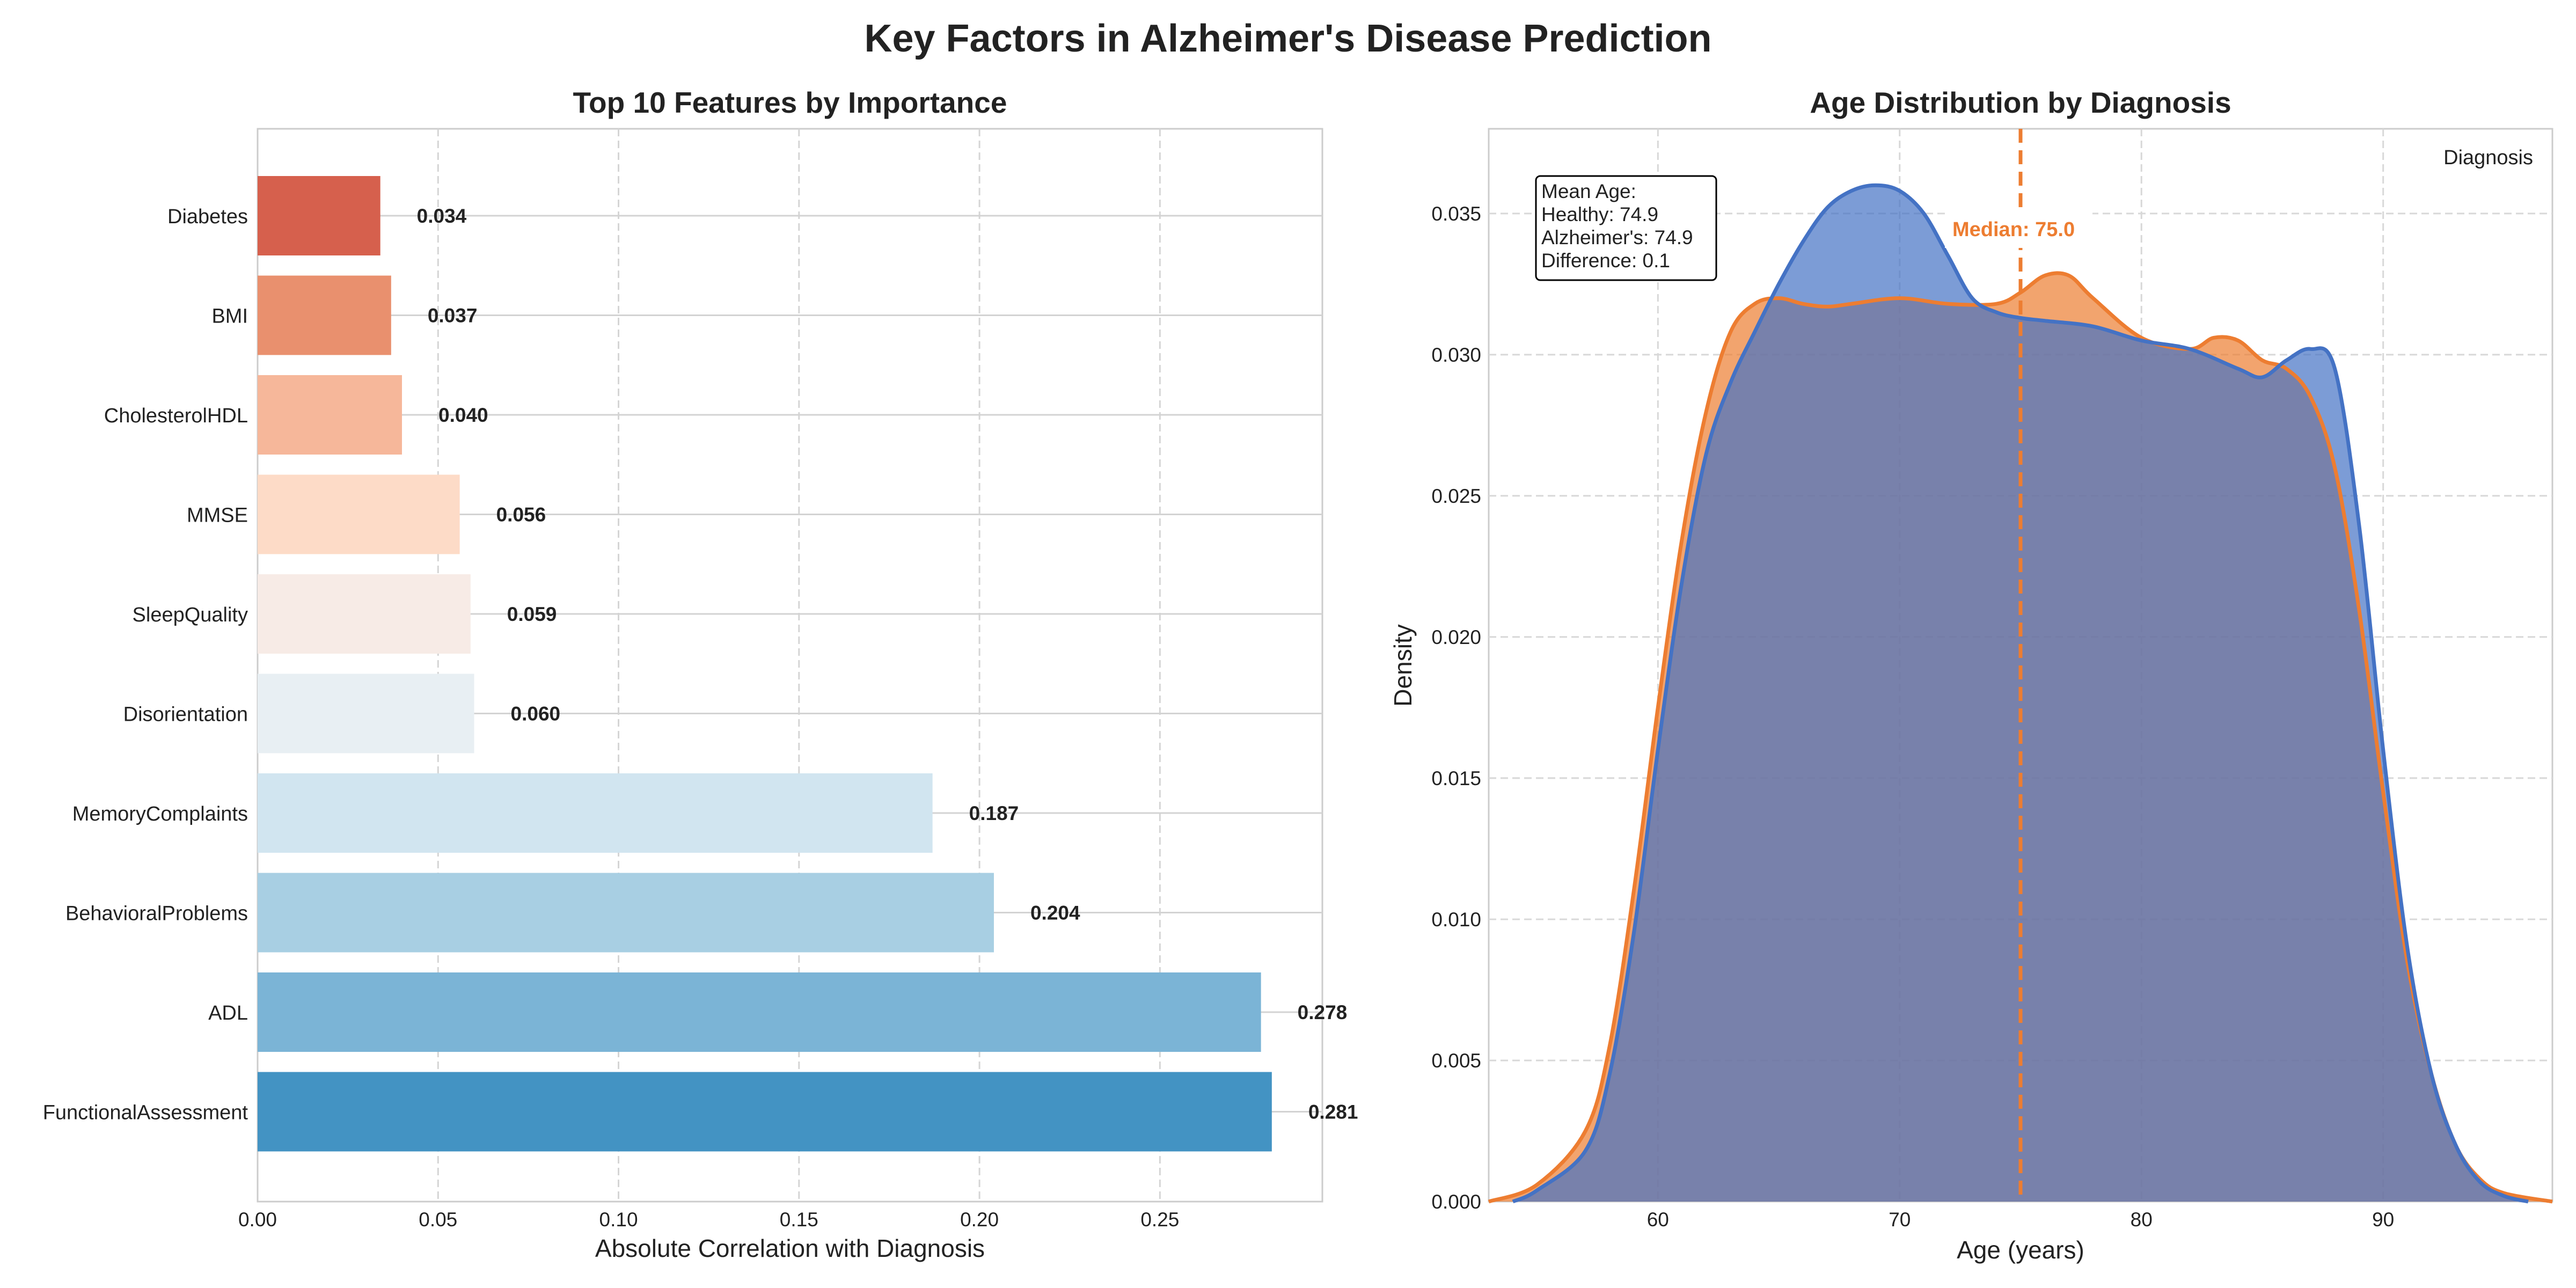  Describe the element at coordinates (708, 1220) in the screenshot. I see `bar-chart-x-ticks: 0.00 0.05 0.10 0.15 0.20 0.25` at that location.